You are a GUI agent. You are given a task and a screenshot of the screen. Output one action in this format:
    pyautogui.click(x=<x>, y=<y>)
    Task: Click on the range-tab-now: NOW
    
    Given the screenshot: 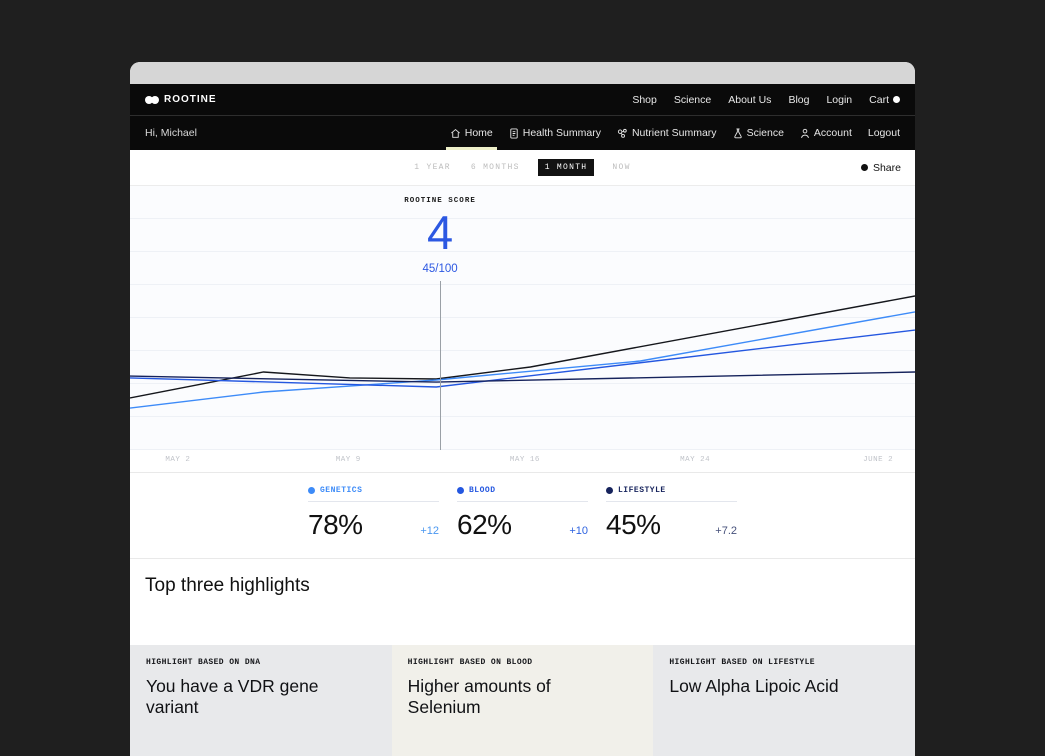 What is the action you would take?
    pyautogui.click(x=621, y=167)
    